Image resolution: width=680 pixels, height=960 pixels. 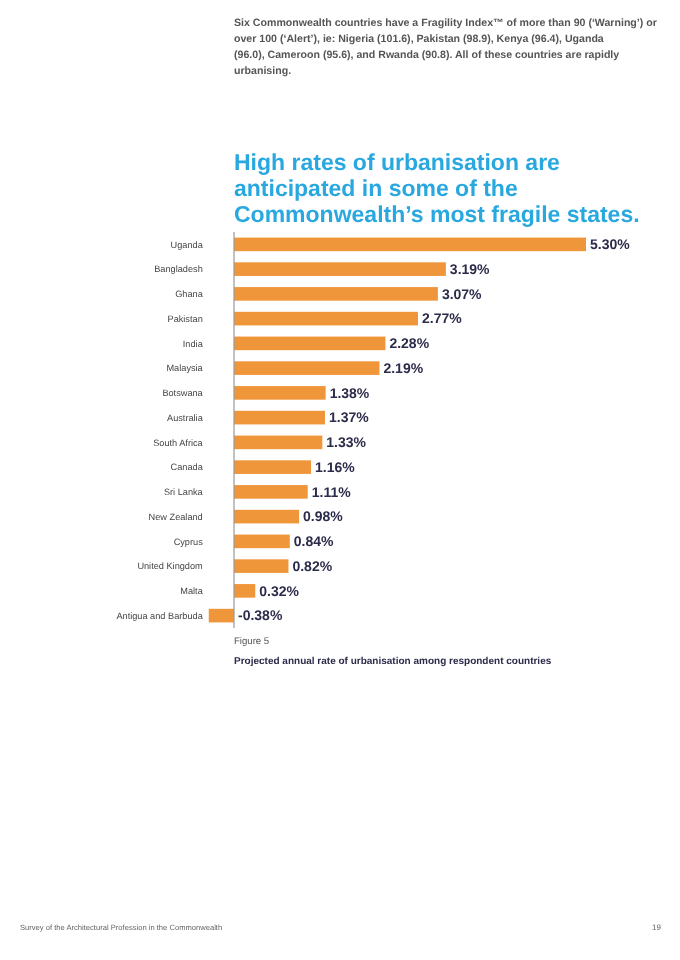 What do you see at coordinates (437, 190) in the screenshot?
I see `chart-title: High rates of urbanisation are anticipated in some of the Commonwealth’s most fragile states.` at bounding box center [437, 190].